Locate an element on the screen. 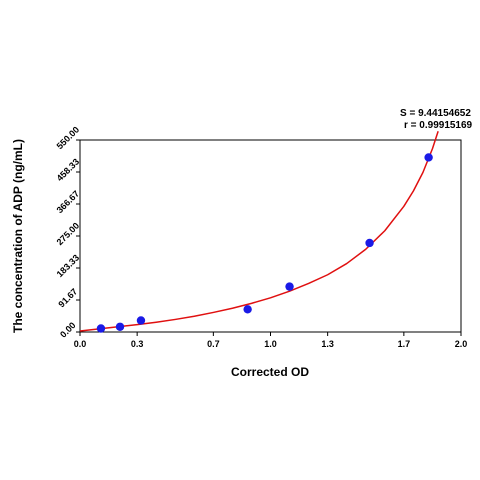  x-tick-label: 1.7 is located at coordinates (404, 344).